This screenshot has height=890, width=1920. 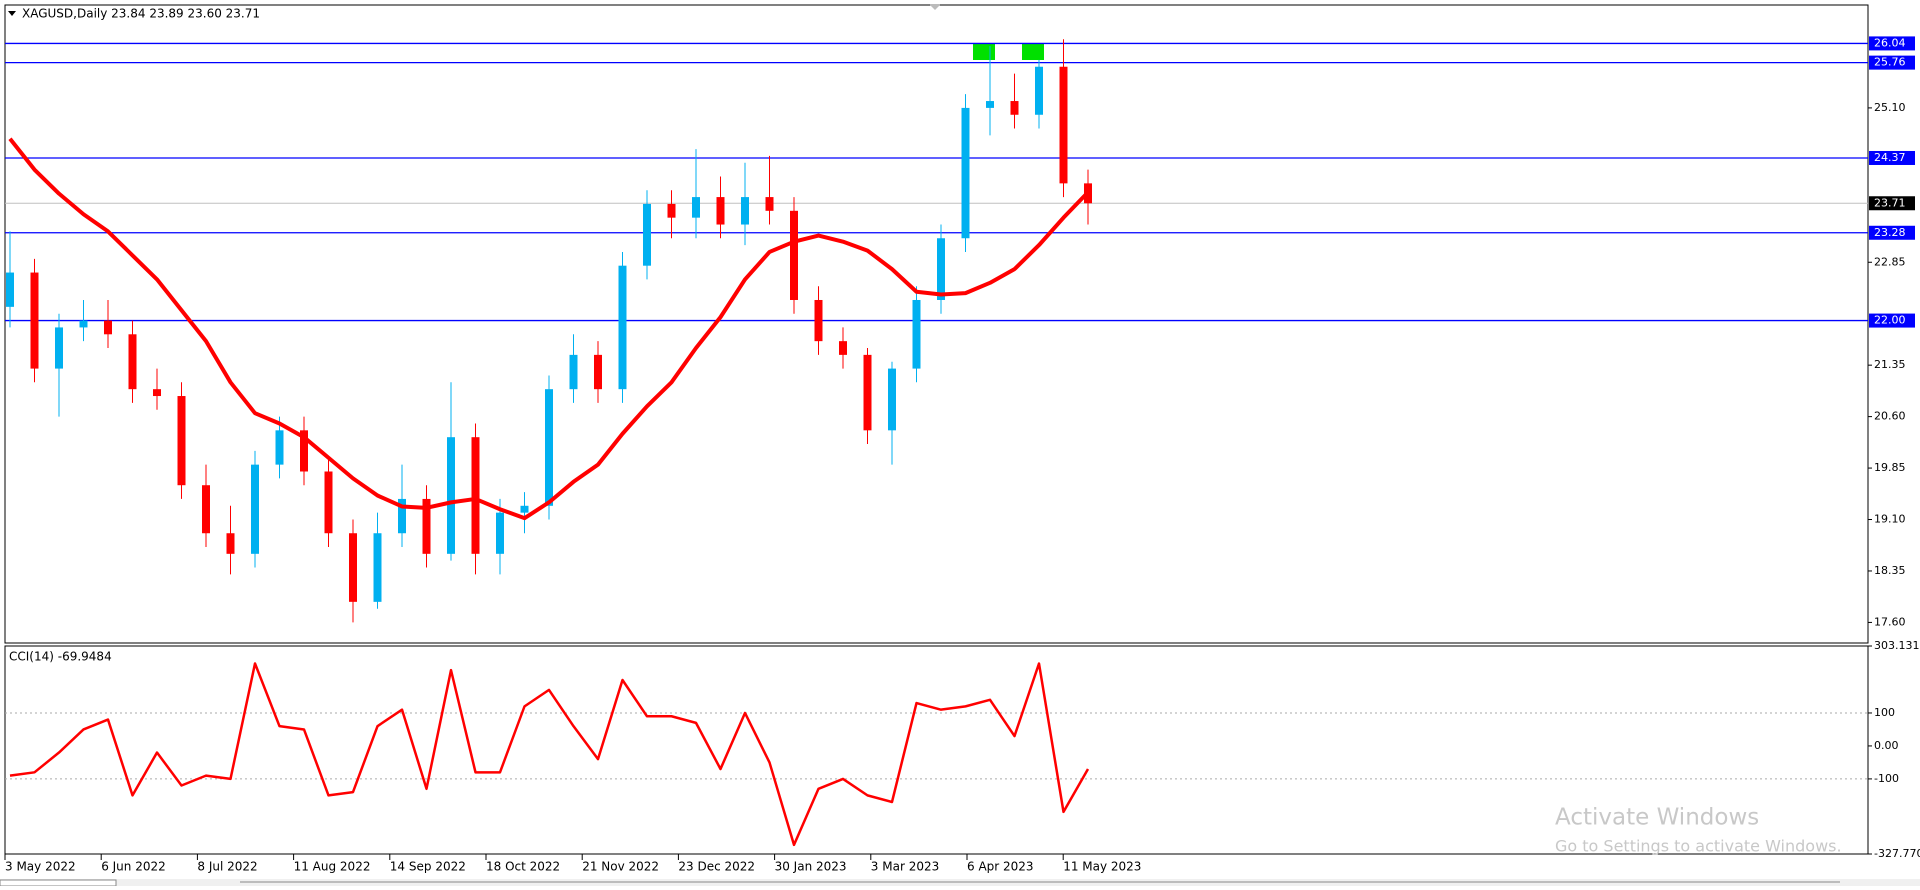 What do you see at coordinates (60, 657) in the screenshot?
I see `cci-title: CCI(14) -69.9484` at bounding box center [60, 657].